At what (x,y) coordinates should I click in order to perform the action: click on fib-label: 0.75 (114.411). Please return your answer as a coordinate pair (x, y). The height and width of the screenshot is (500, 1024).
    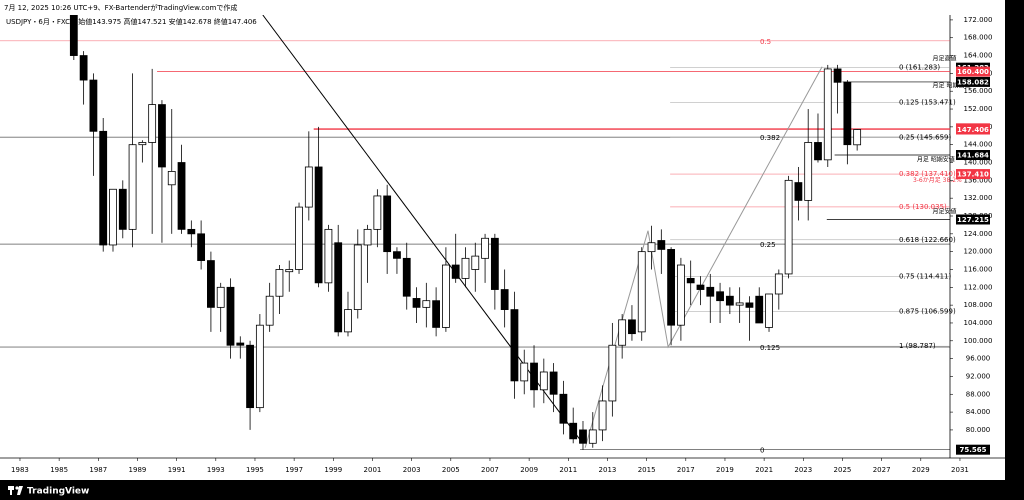
    Looking at the image, I should click on (925, 277).